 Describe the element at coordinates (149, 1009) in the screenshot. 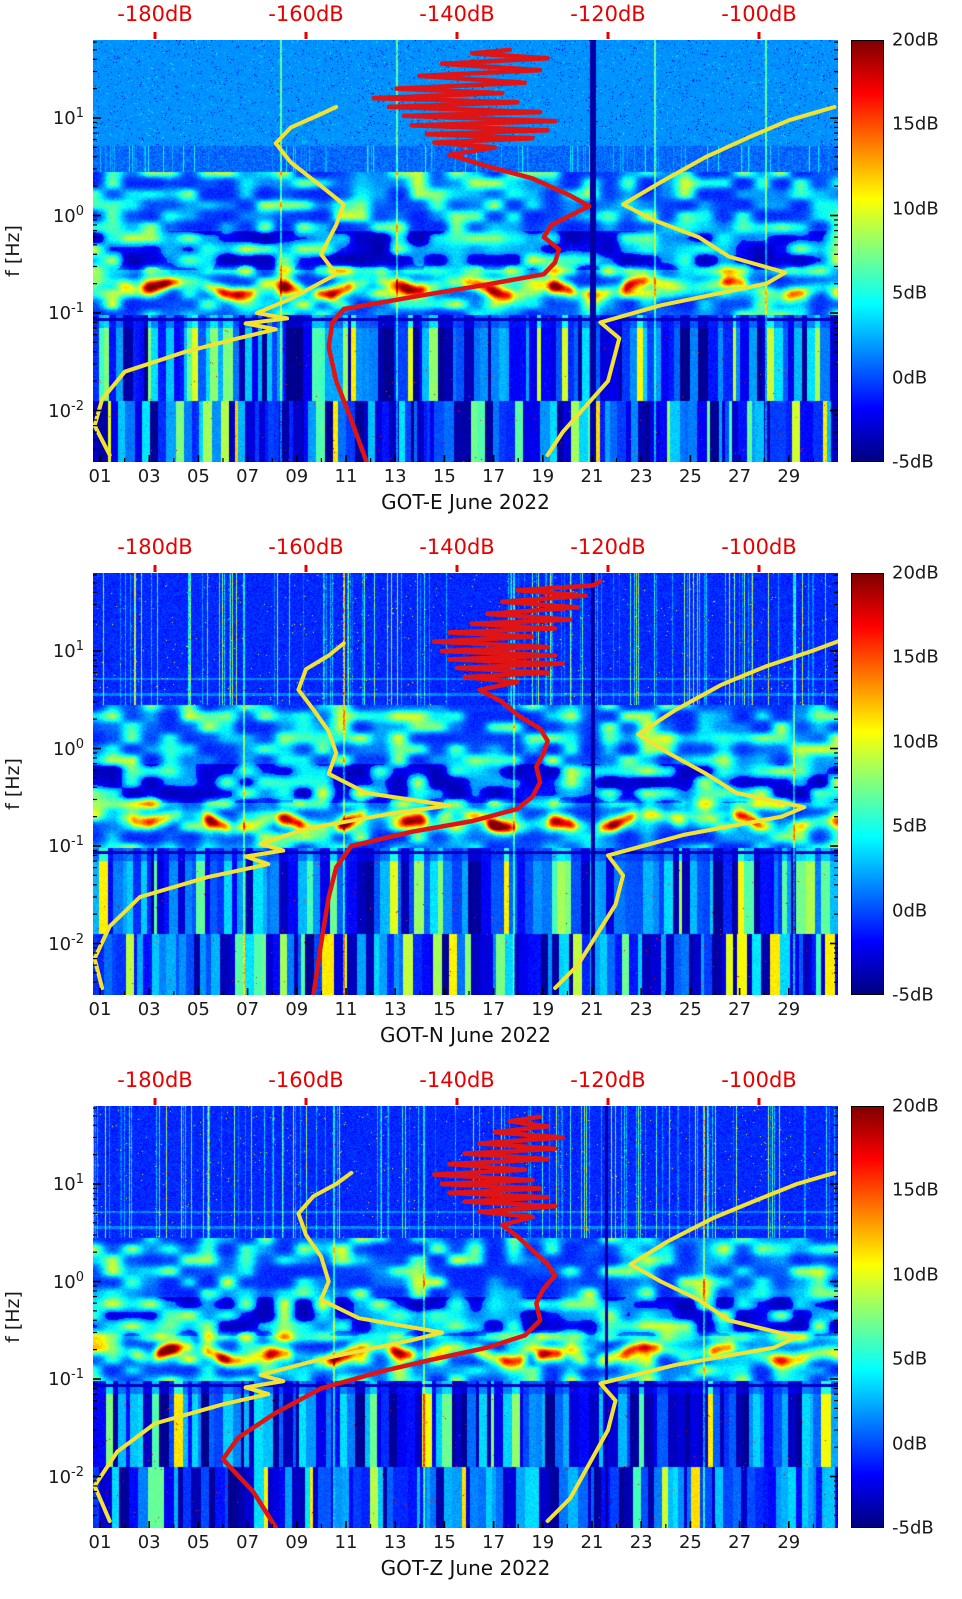

I see `x-tick-label: 03` at that location.